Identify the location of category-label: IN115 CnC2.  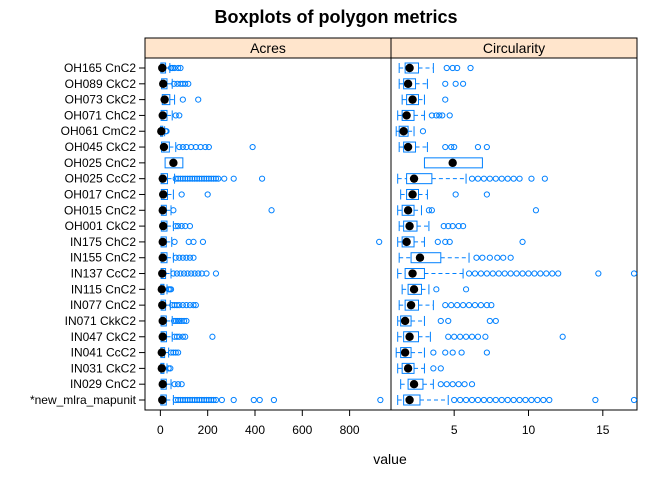
(103, 289).